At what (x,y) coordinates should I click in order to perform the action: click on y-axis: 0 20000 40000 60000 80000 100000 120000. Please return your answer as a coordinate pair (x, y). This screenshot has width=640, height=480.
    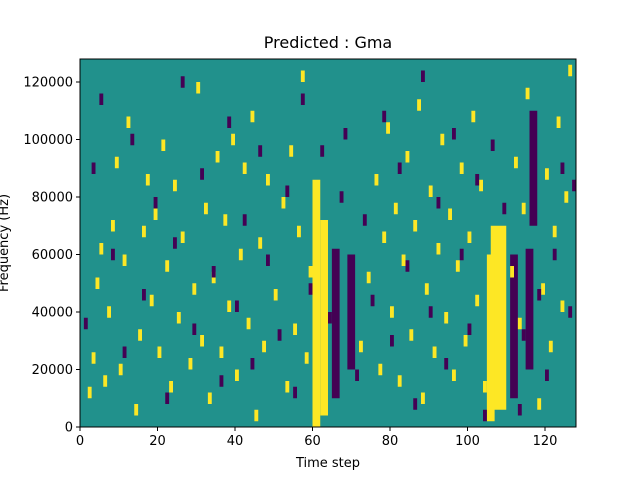
    Looking at the image, I should click on (51, 256).